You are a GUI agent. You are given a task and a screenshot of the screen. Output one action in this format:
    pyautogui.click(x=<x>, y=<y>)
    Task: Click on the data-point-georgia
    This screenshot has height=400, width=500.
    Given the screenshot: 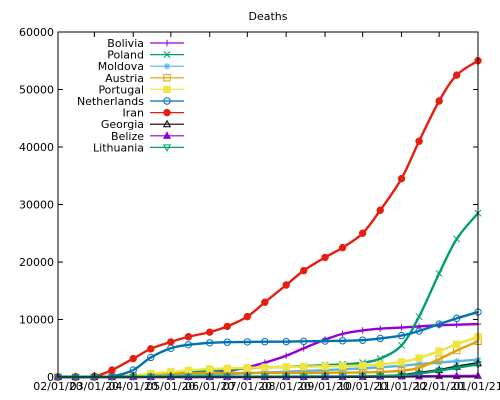 What is the action you would take?
    pyautogui.click(x=456, y=366)
    